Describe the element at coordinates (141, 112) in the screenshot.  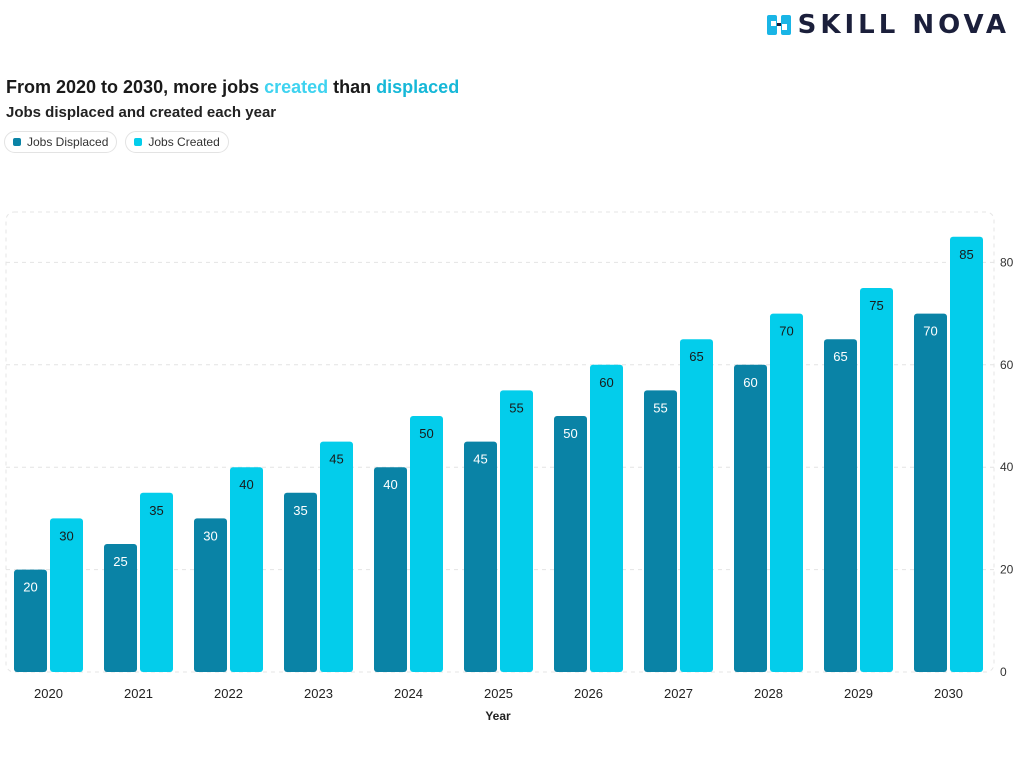
I see `chart-subtitle: Jobs displaced and created each year` at that location.